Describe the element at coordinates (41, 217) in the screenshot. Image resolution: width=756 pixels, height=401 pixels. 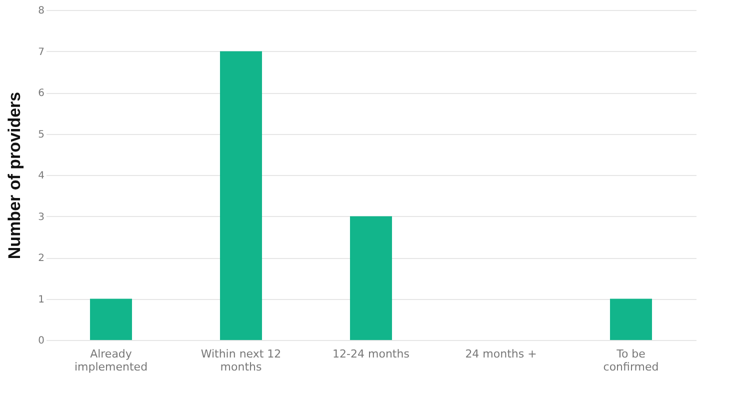
I see `y-tick-label: 3` at that location.